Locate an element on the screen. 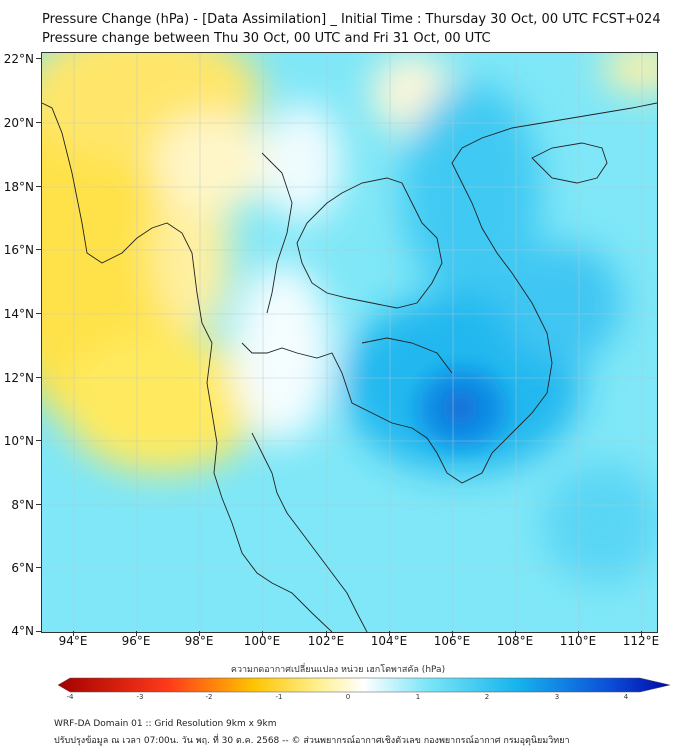 The width and height of the screenshot is (676, 756). colorbar-tick: 4 is located at coordinates (626, 697).